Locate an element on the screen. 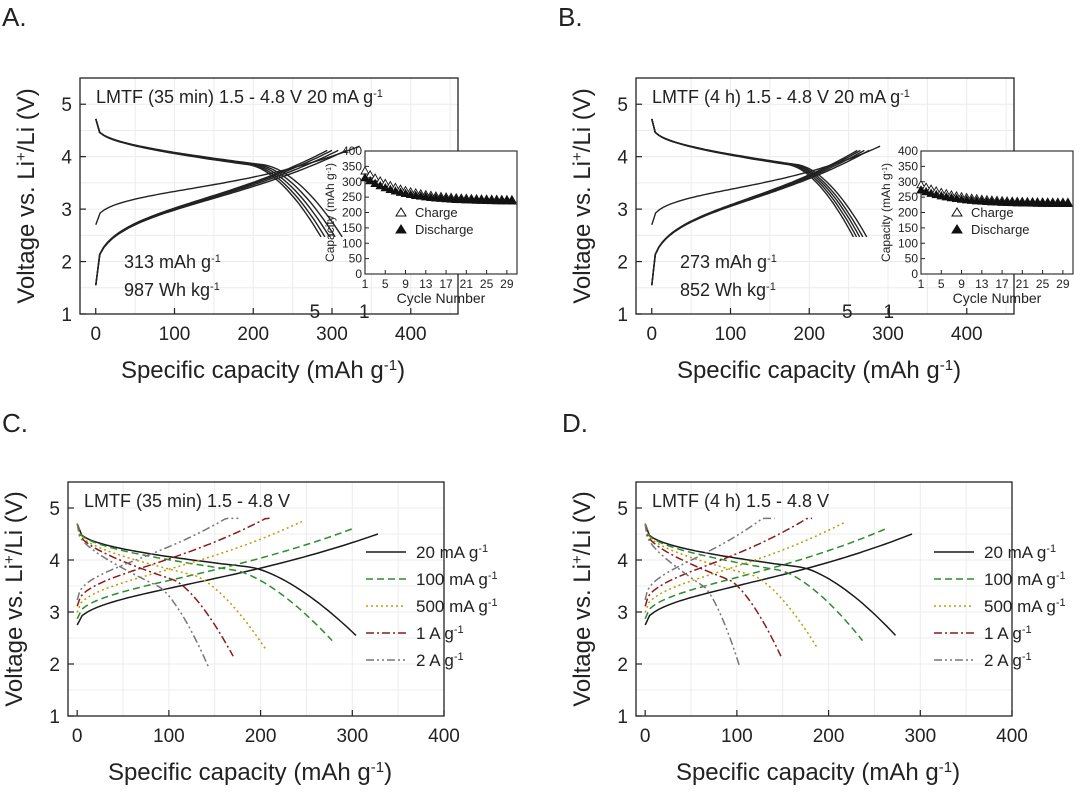 Image resolution: width=1080 pixels, height=793 pixels. legend-label: 100 mA g-1 is located at coordinates (457, 579).